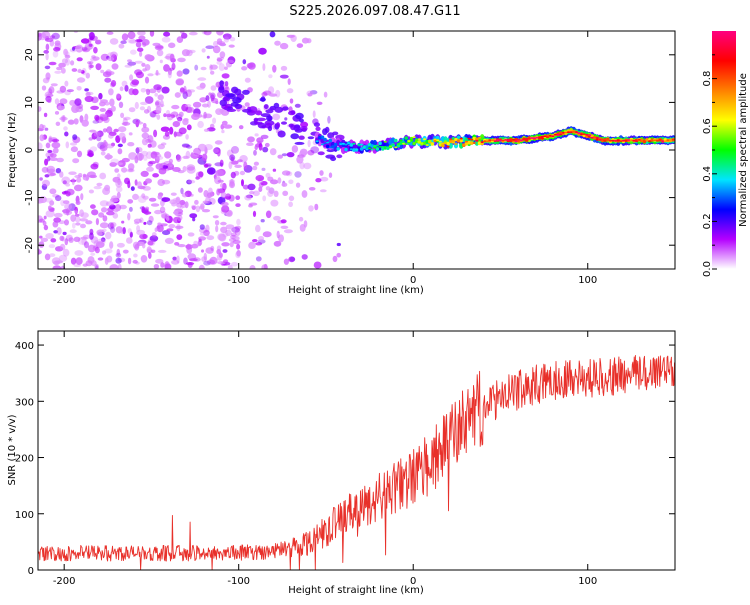 Image resolution: width=750 pixels, height=605 pixels. What do you see at coordinates (24, 515) in the screenshot?
I see `snr-y-tick-label: 100` at bounding box center [24, 515].